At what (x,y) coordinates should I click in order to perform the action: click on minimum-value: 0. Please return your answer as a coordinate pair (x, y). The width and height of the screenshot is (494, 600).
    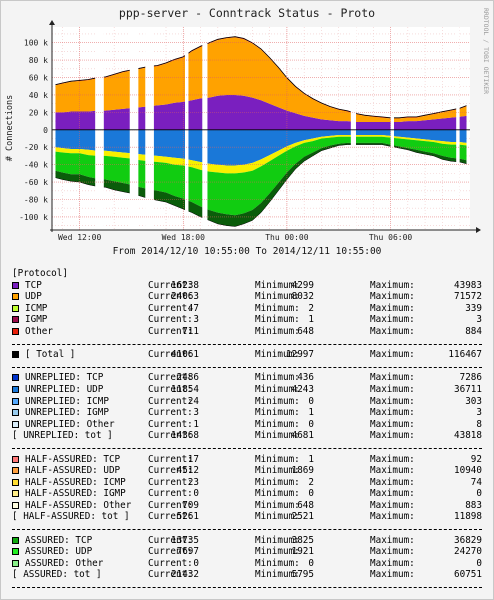
    Looking at the image, I should click on (311, 494).